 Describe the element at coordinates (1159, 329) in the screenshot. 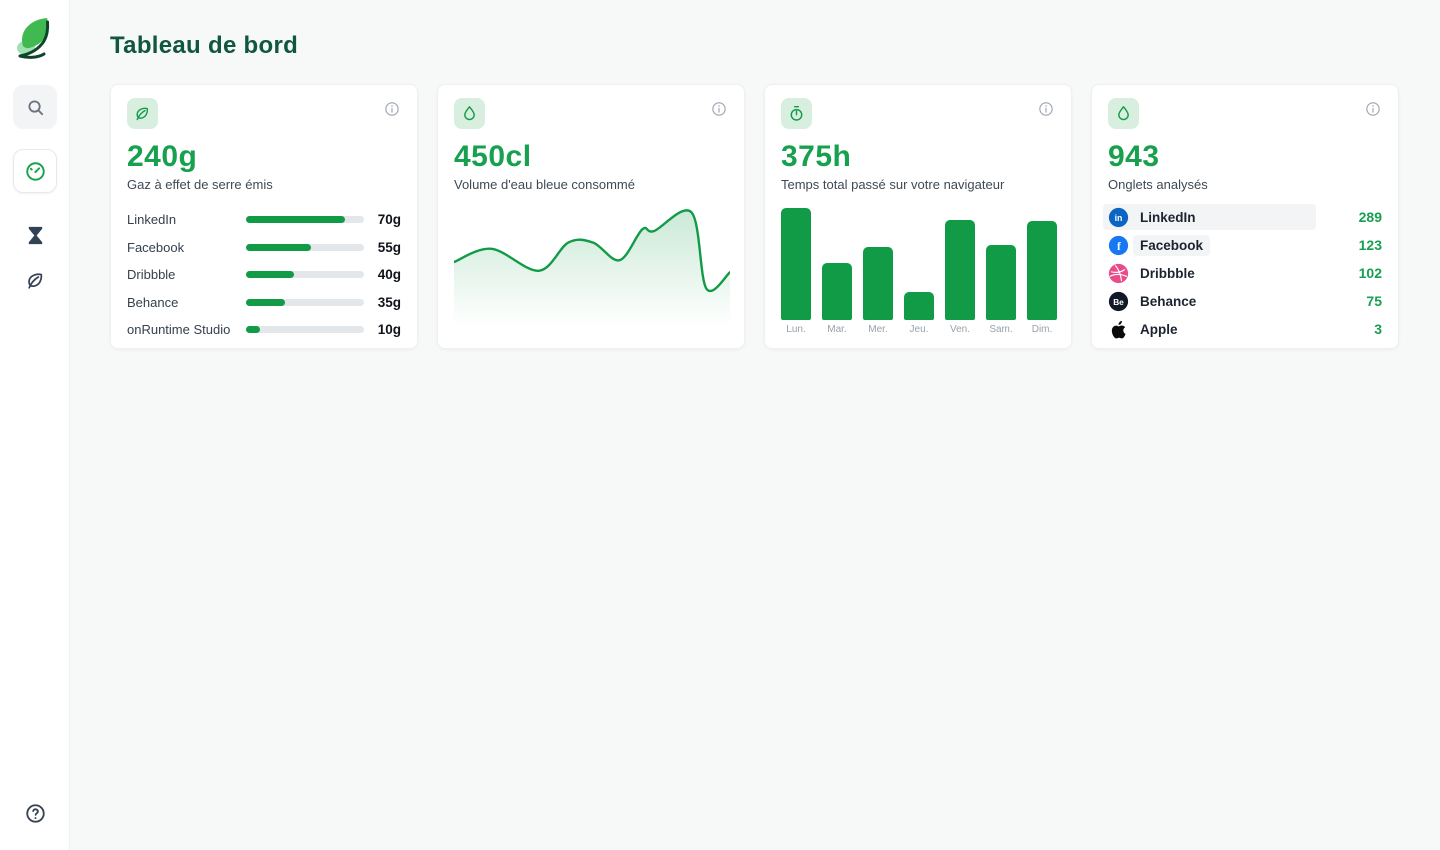

I see `tab-label: Apple` at that location.